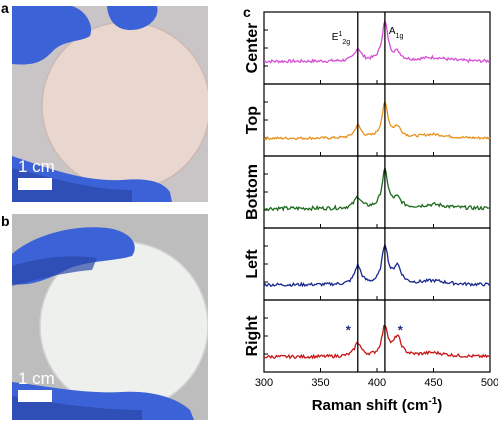 The height and width of the screenshot is (426, 500). What do you see at coordinates (377, 405) in the screenshot?
I see `x-axis-label: Raman shift (cm-1)` at bounding box center [377, 405].